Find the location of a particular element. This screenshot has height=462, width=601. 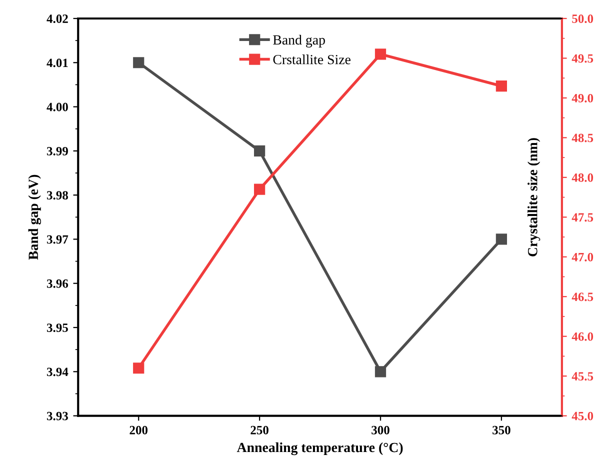

y-tick-label: 3.97 is located at coordinates (57, 239).